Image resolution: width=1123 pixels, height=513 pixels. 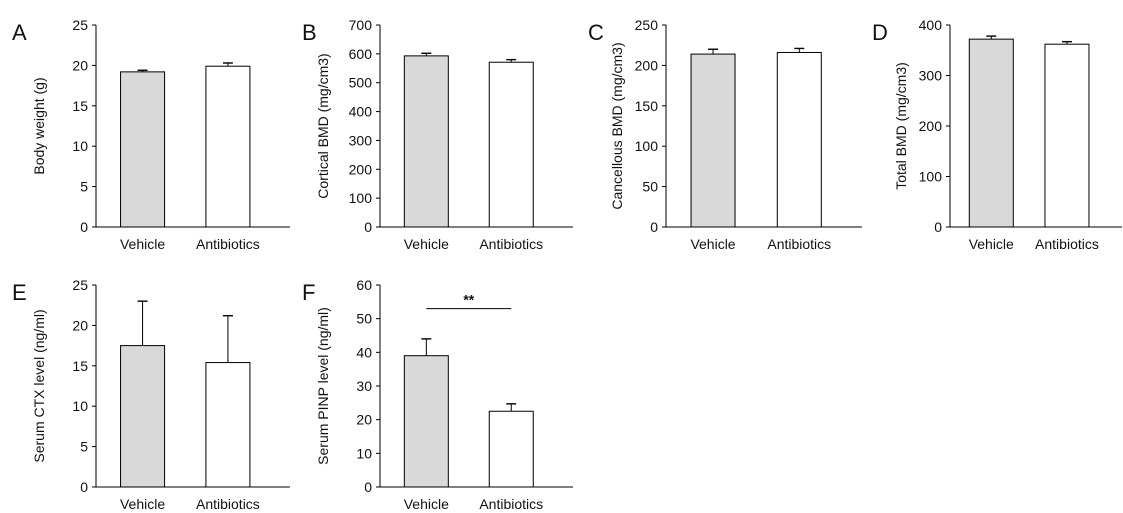 I want to click on y-tick-label-b: 0, so click(x=368, y=227).